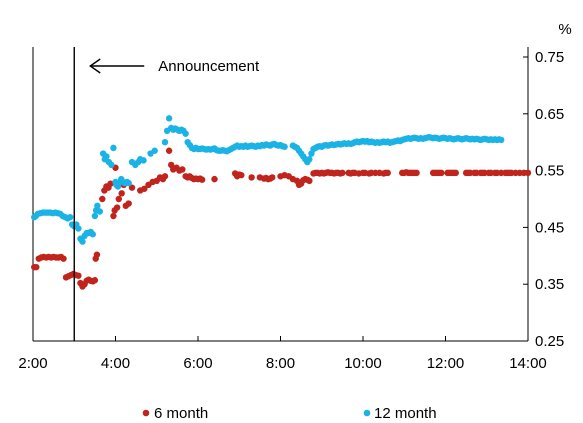  Describe the element at coordinates (32, 363) in the screenshot. I see `x-tick-label: 2:00` at that location.